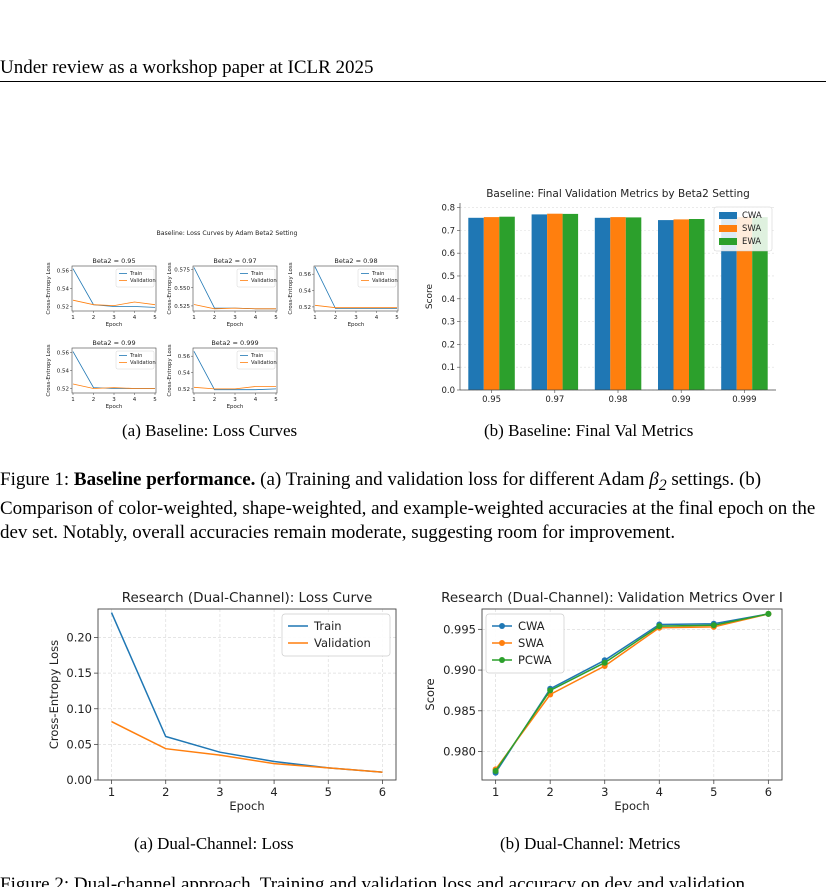 Image resolution: width=826 pixels, height=887 pixels. Describe the element at coordinates (234, 343) in the screenshot. I see `subplot-title: Beta2 = 0.999` at that location.